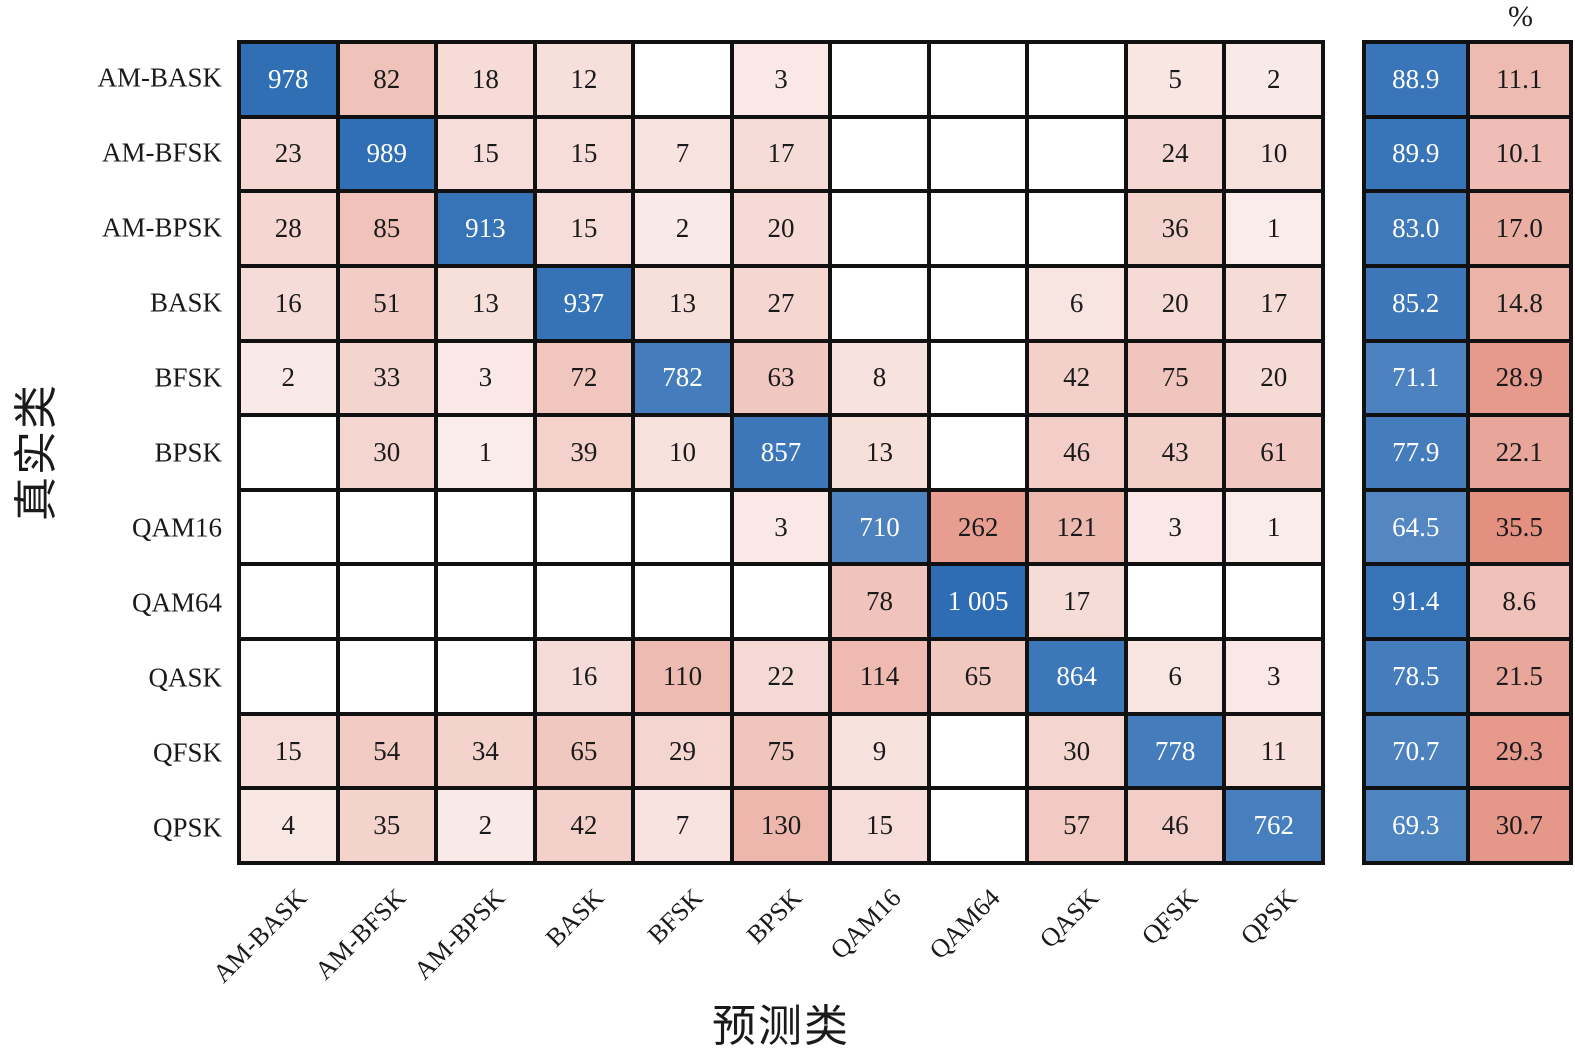  I want to click on matrix-cell: 33, so click(387, 378).